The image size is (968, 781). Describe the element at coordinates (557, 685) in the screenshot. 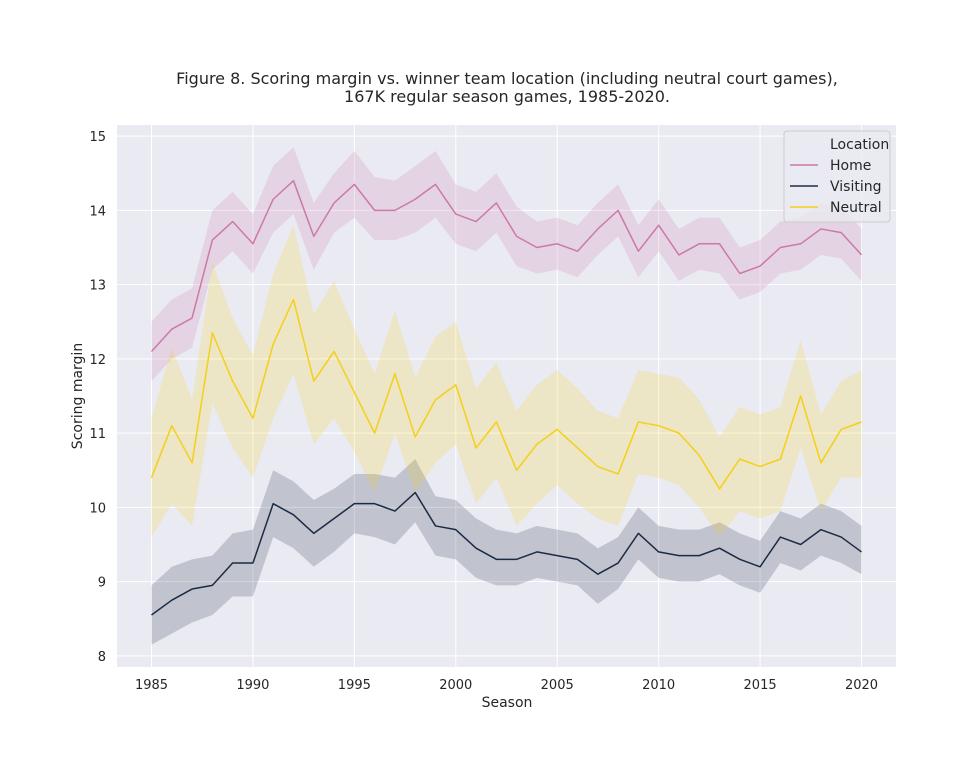

I see `x-tick-label: 2005` at that location.